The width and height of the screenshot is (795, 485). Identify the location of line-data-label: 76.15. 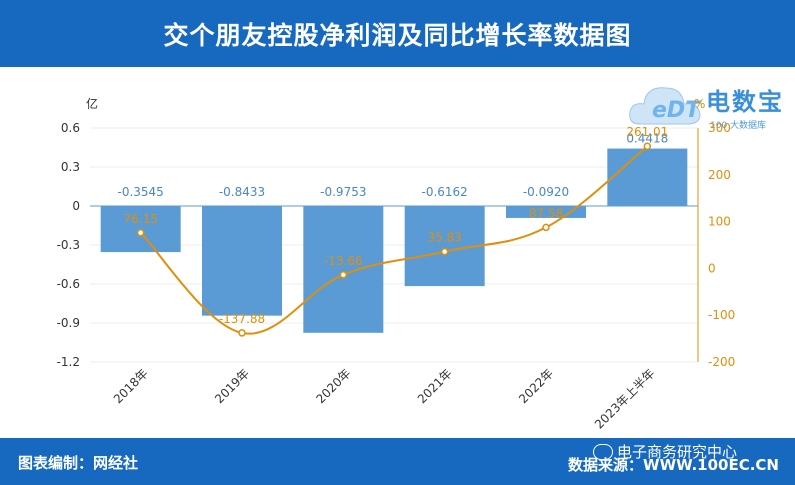
(140, 219).